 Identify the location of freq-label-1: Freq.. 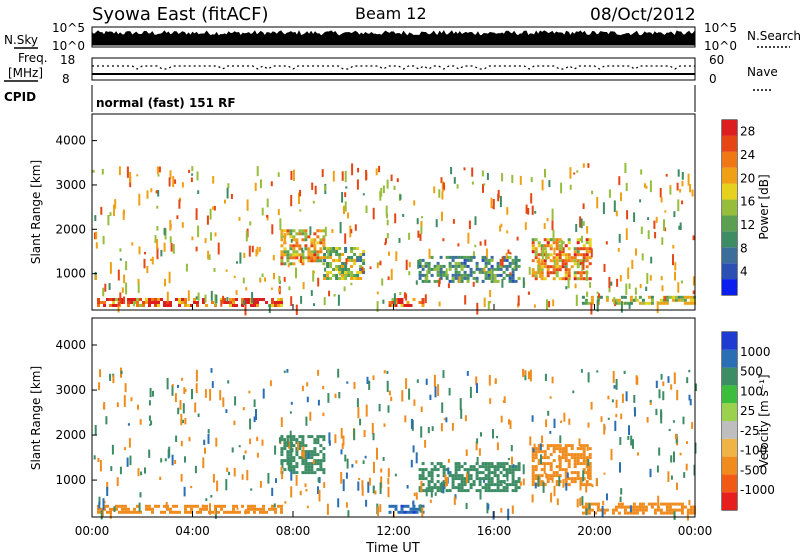
(33, 58).